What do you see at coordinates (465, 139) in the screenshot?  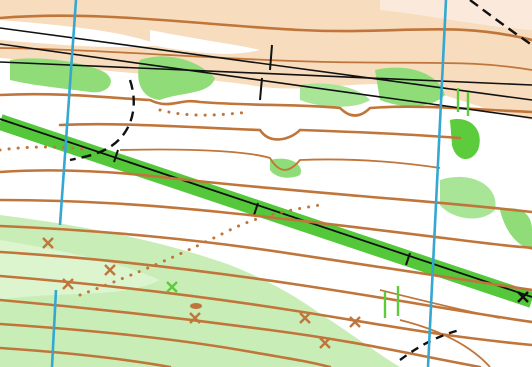 I see `dense-vegetation` at bounding box center [465, 139].